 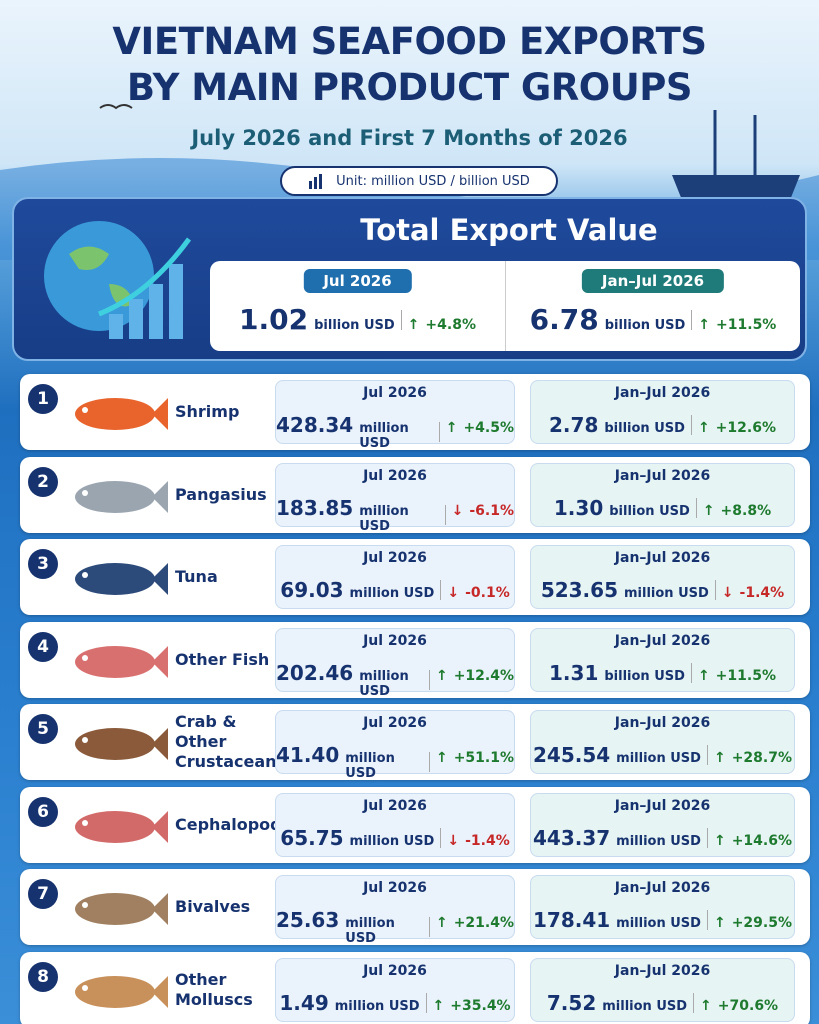 What do you see at coordinates (43, 894) in the screenshot?
I see `rank-badge: 7` at bounding box center [43, 894].